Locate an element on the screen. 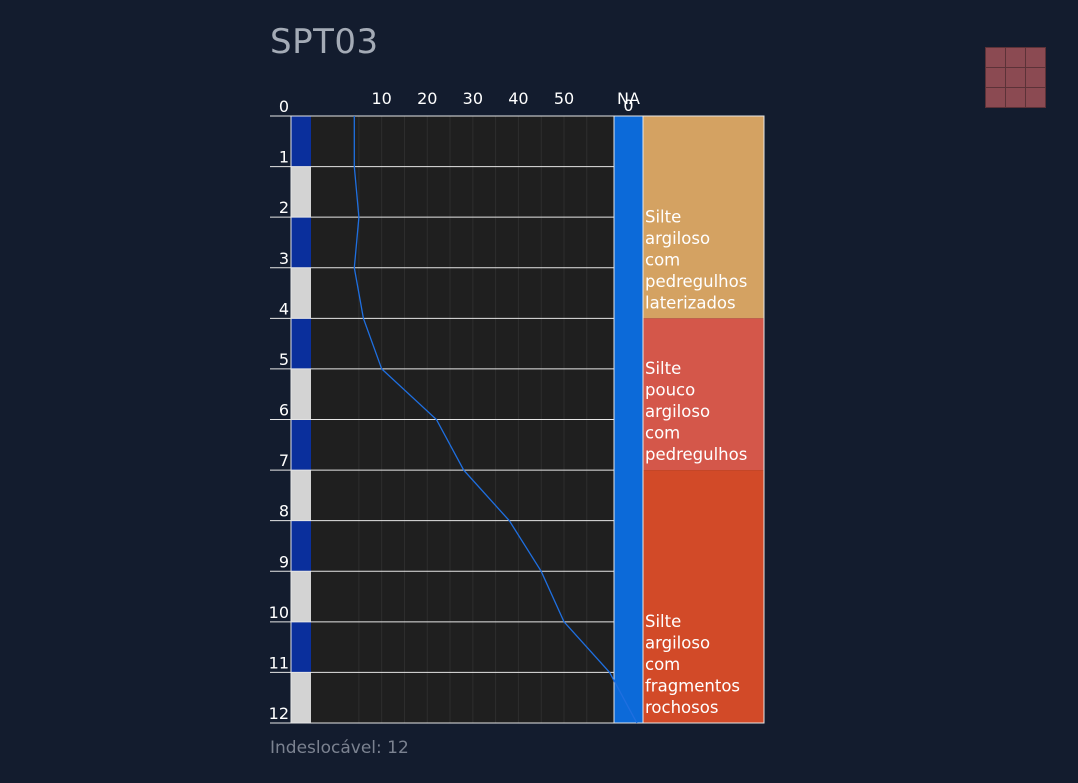  soil-layer-label: pouco is located at coordinates (670, 390).